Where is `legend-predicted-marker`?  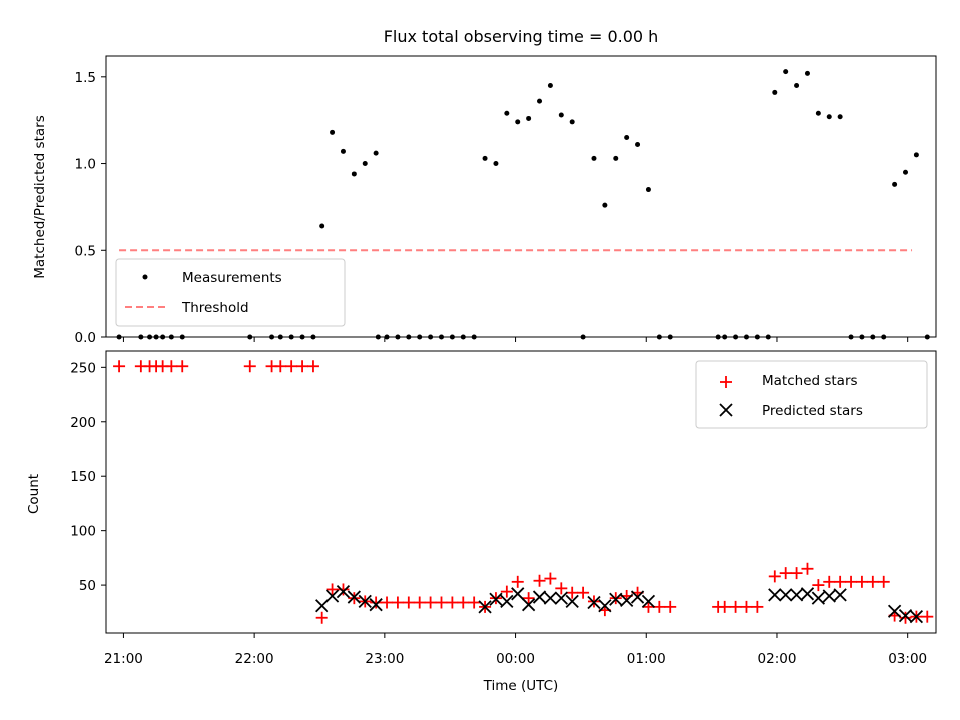
legend-predicted-marker is located at coordinates (726, 410).